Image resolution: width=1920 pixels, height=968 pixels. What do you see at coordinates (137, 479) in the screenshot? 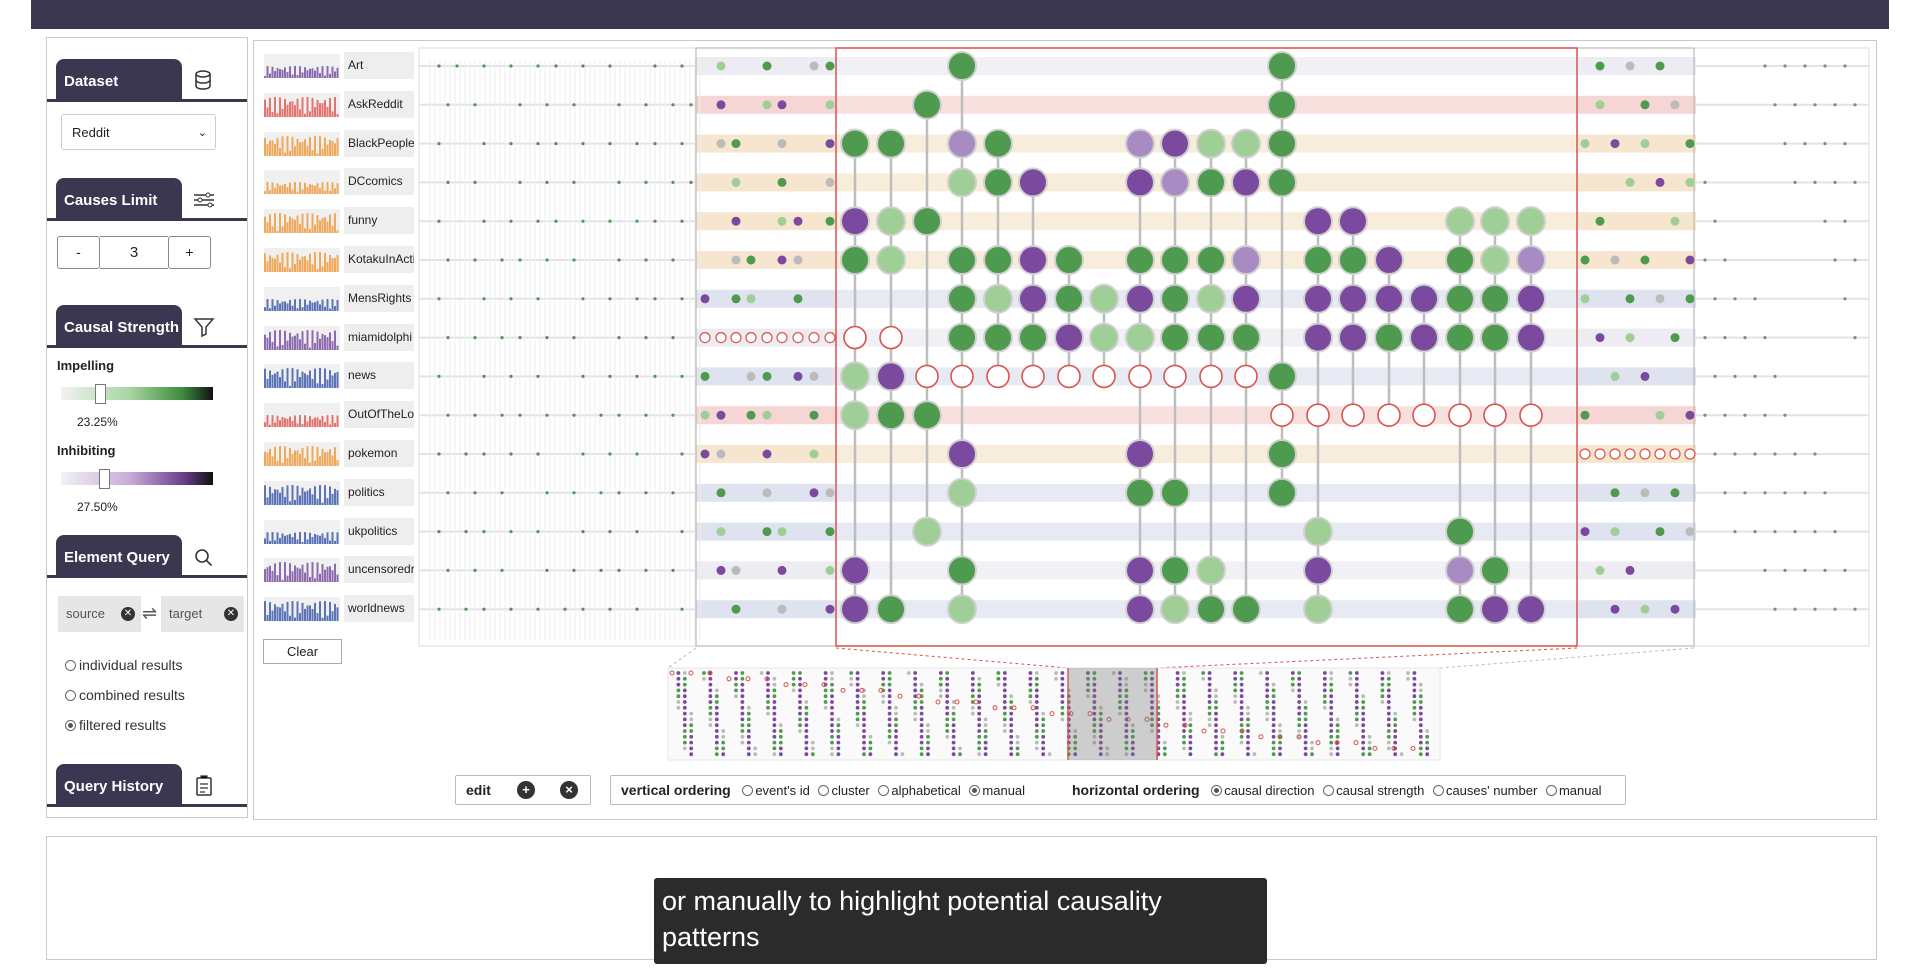
I see `inhibiting-slider` at bounding box center [137, 479].